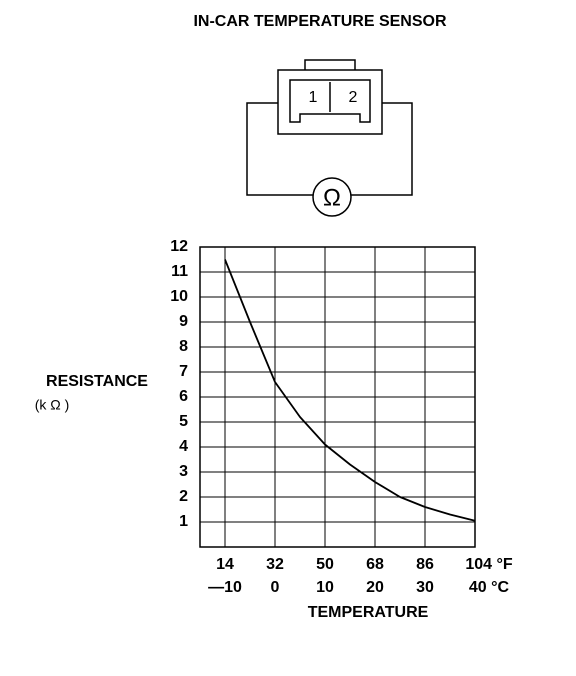 The width and height of the screenshot is (576, 676). Describe the element at coordinates (368, 612) in the screenshot. I see `x-axis-label: TEMPERATURE` at that location.